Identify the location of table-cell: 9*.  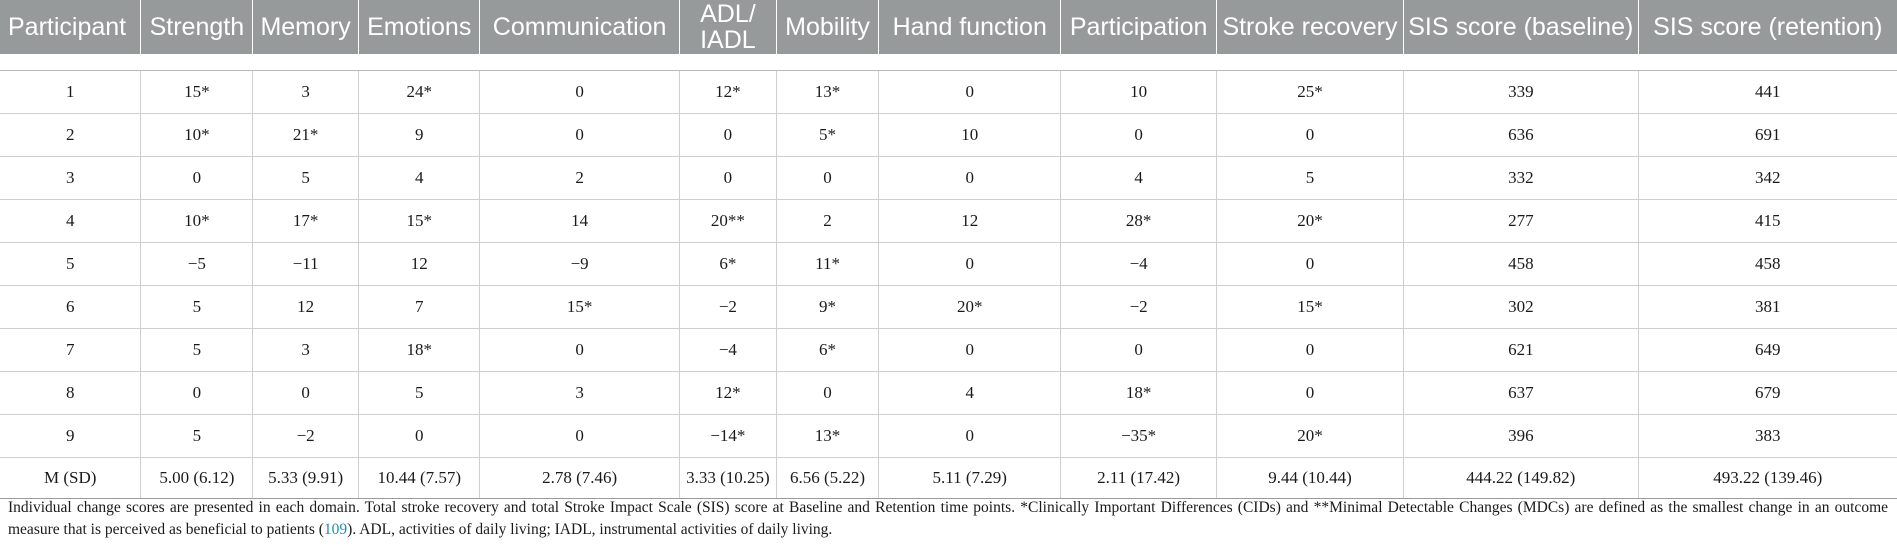
(828, 307).